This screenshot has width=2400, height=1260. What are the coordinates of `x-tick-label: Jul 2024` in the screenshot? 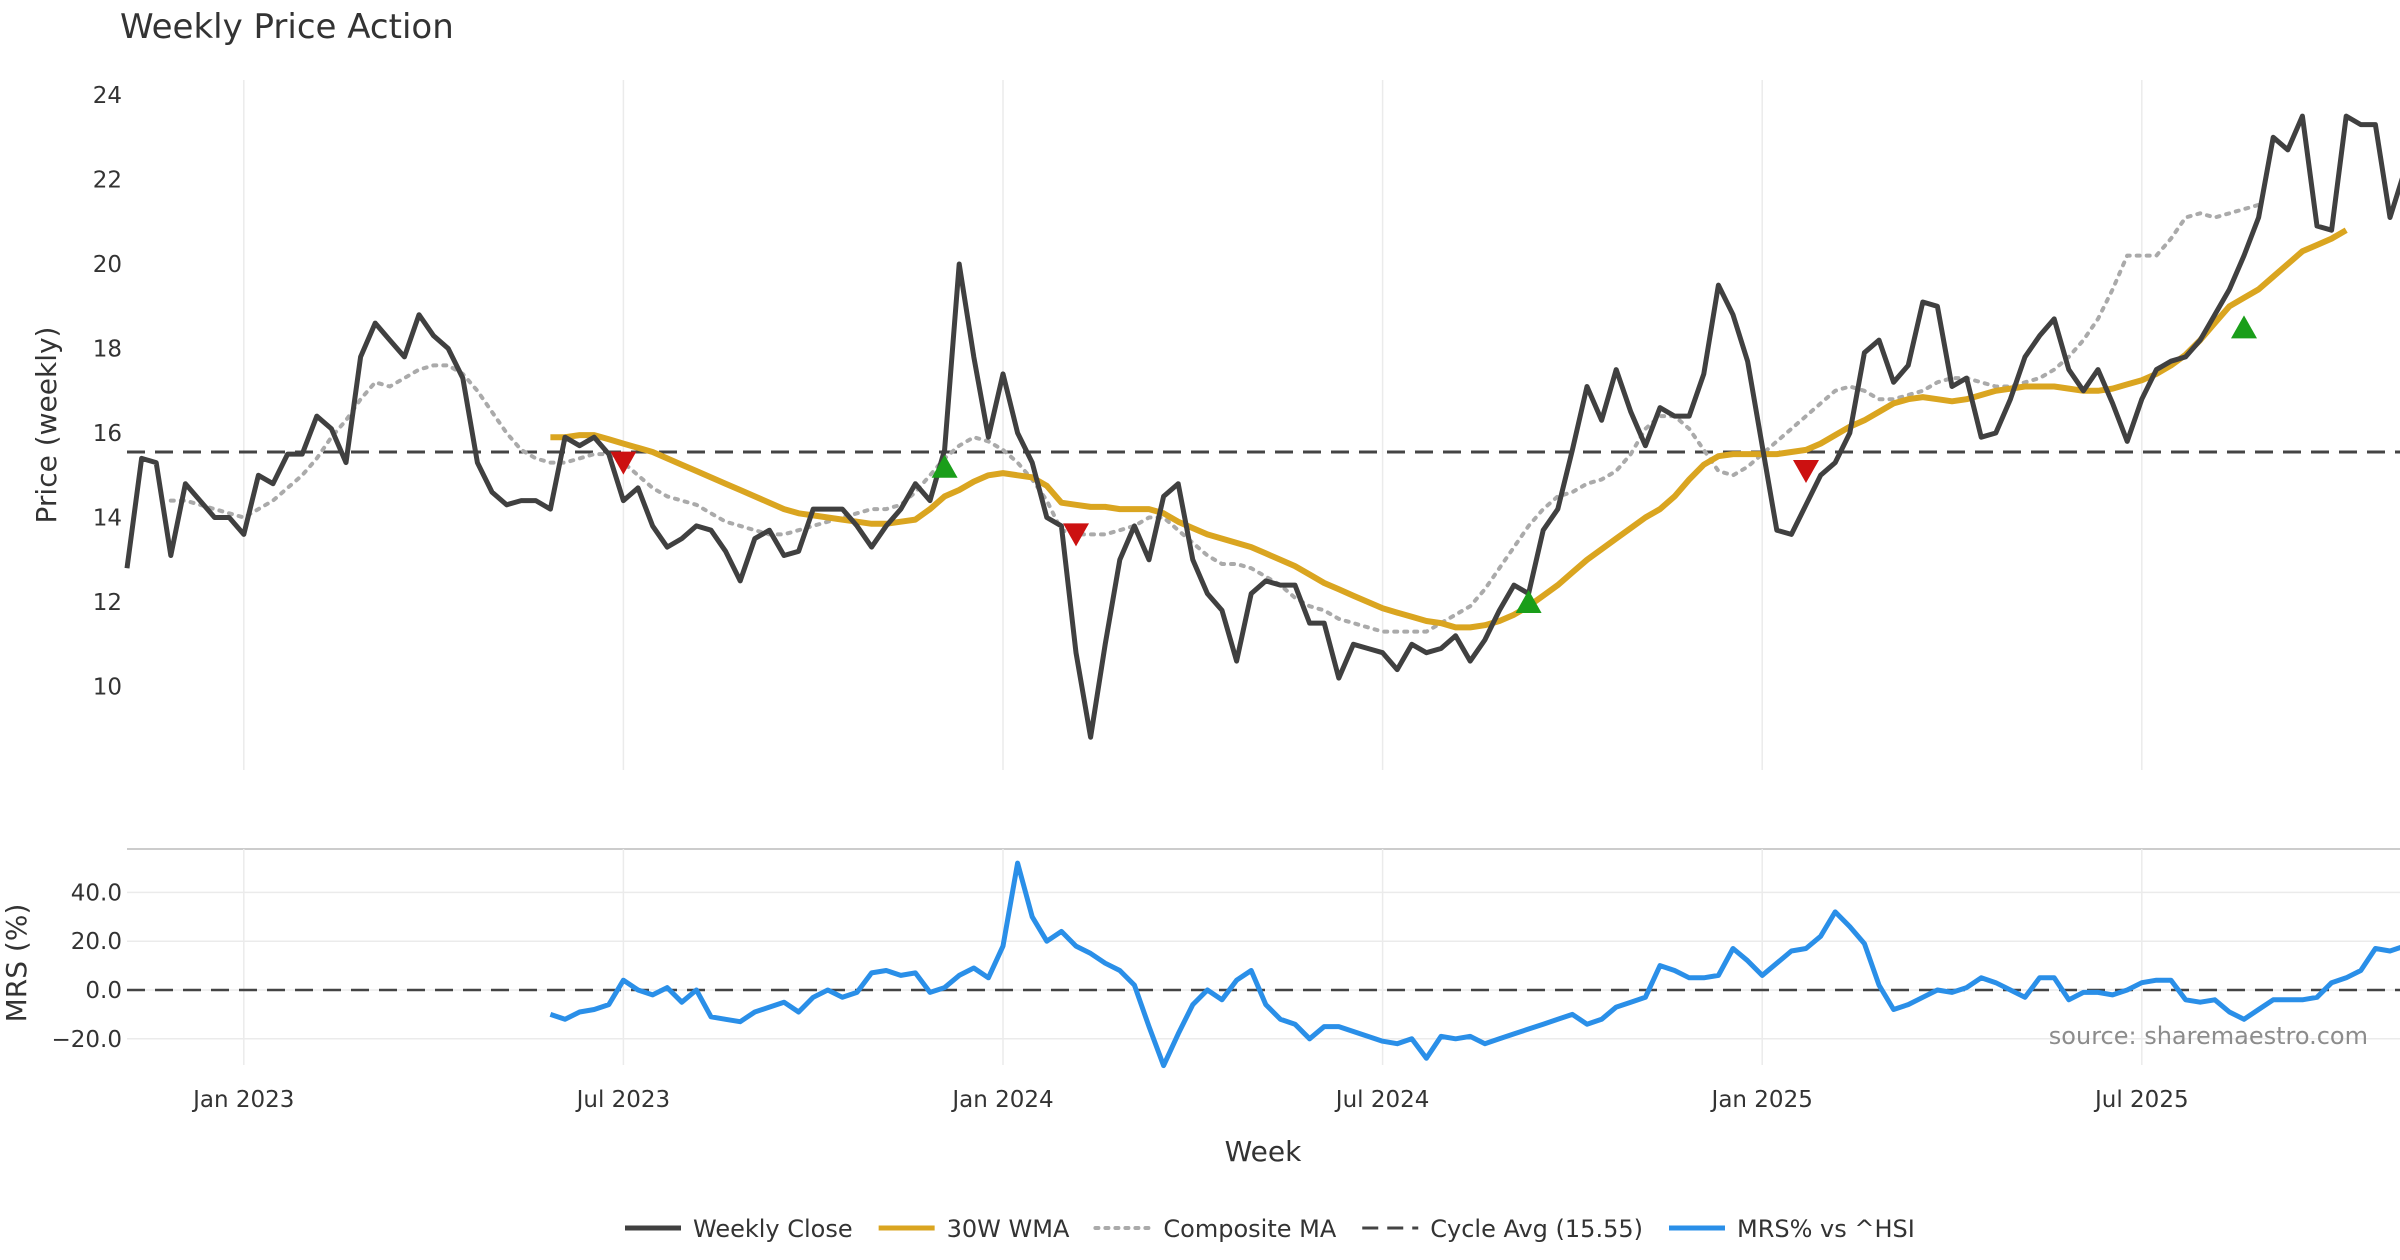 It's located at (1382, 1100).